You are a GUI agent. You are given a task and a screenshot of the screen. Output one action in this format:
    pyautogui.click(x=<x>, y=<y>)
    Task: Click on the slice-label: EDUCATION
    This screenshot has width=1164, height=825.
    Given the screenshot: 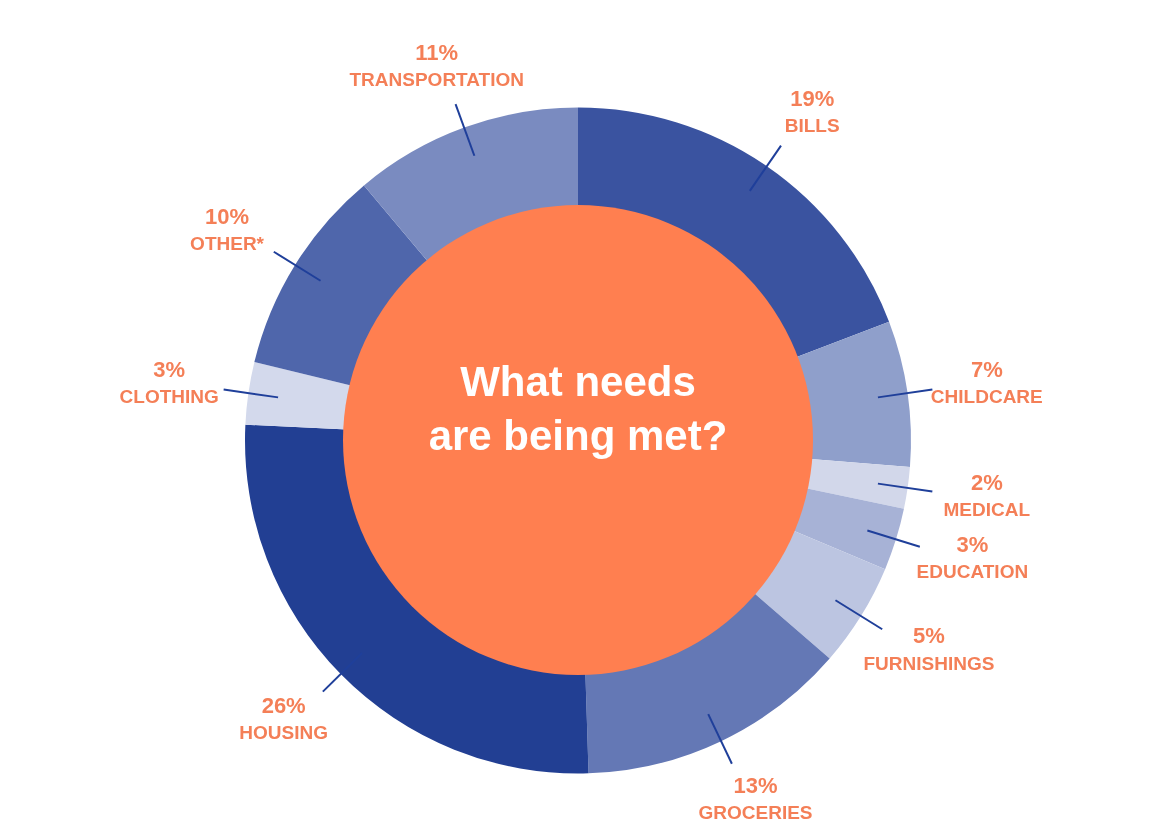 What is the action you would take?
    pyautogui.click(x=972, y=571)
    